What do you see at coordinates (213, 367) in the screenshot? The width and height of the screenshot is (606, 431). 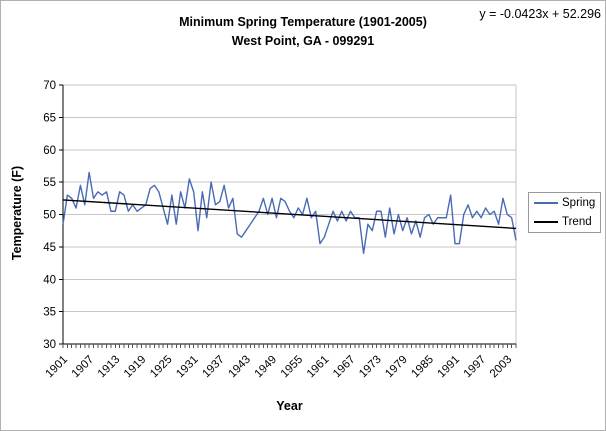 I see `x-tick-label: 1937` at bounding box center [213, 367].